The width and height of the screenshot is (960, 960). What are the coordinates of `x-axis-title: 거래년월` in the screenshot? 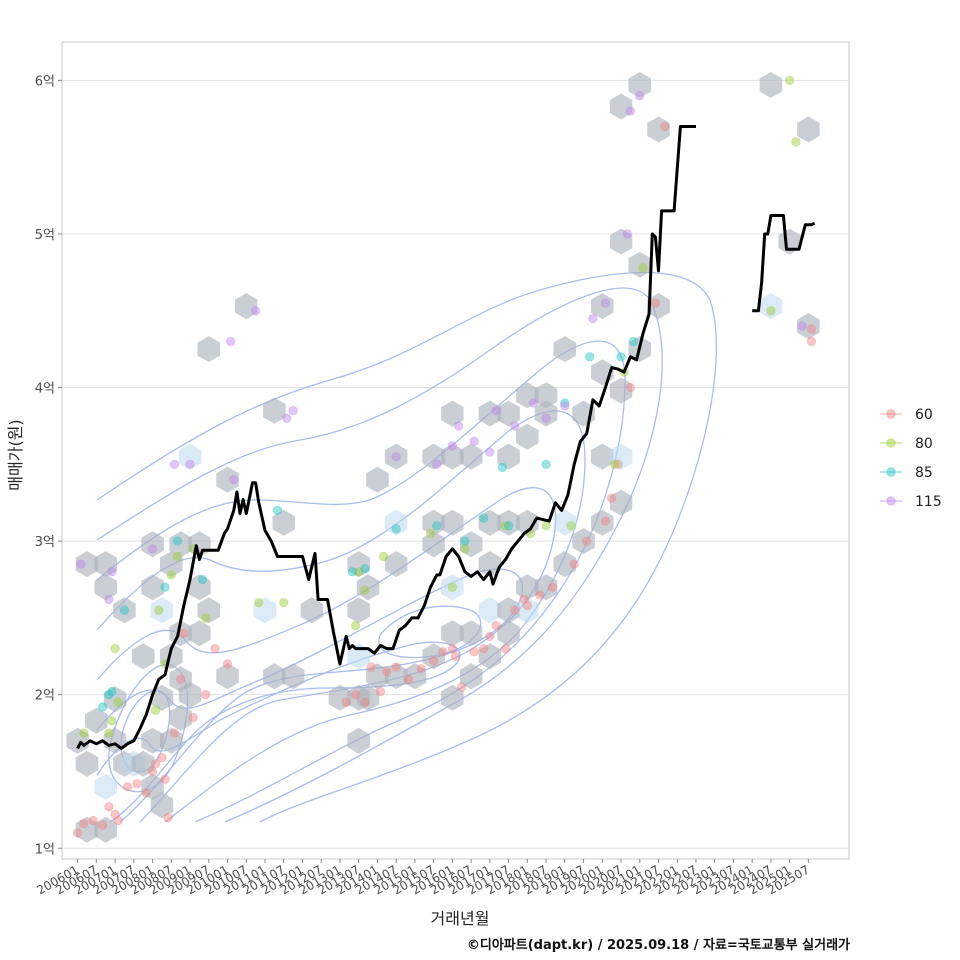 It's located at (460, 918).